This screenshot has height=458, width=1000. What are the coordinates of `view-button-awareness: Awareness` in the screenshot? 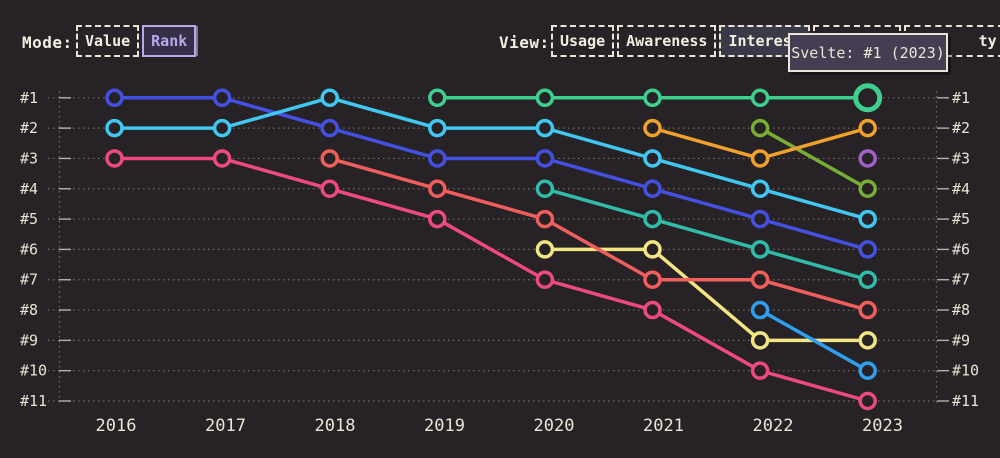 It's located at (667, 41).